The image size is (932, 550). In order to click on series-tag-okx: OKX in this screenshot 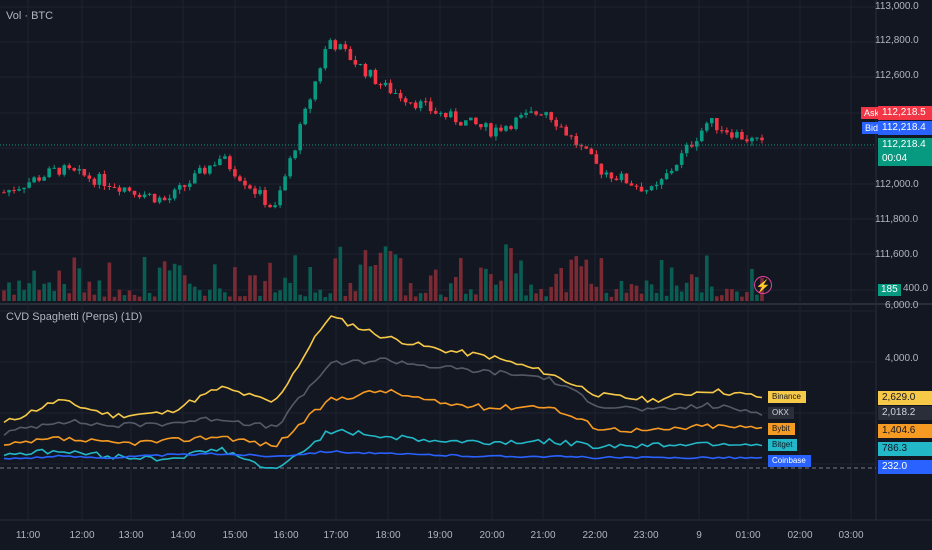, I will do `click(781, 413)`.